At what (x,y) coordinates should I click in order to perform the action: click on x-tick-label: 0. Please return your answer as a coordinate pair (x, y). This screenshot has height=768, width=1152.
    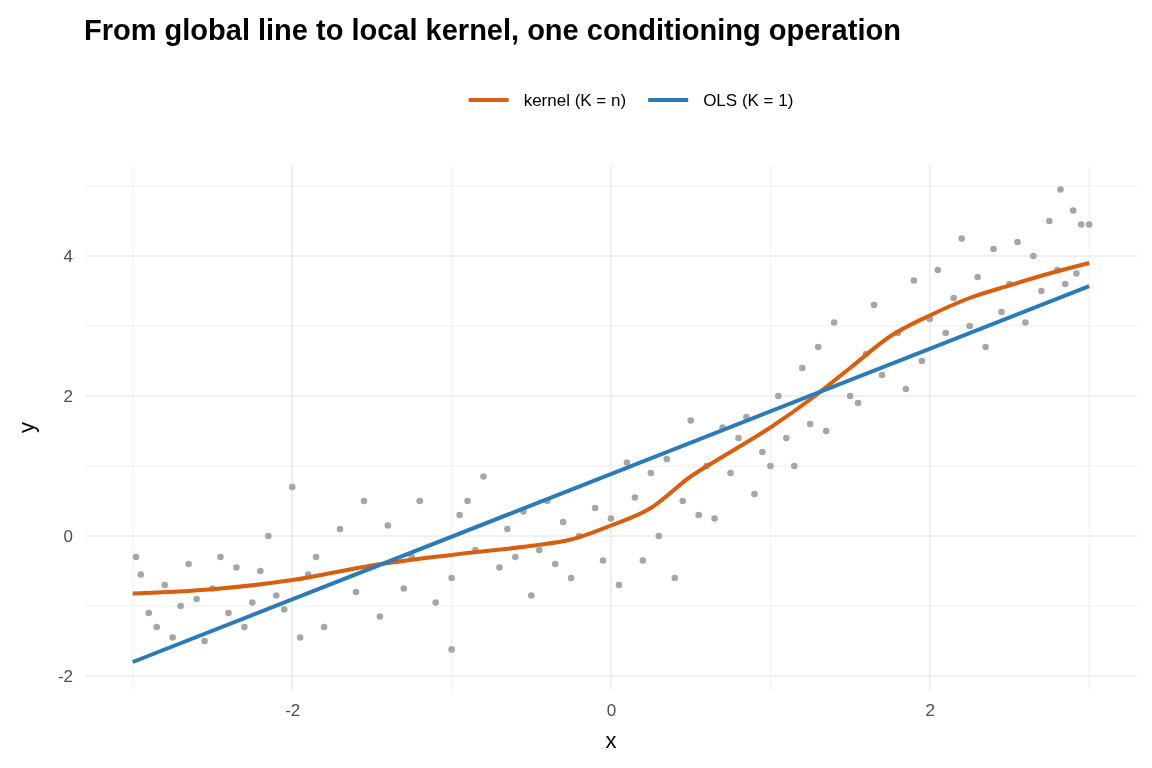
    Looking at the image, I should click on (611, 711).